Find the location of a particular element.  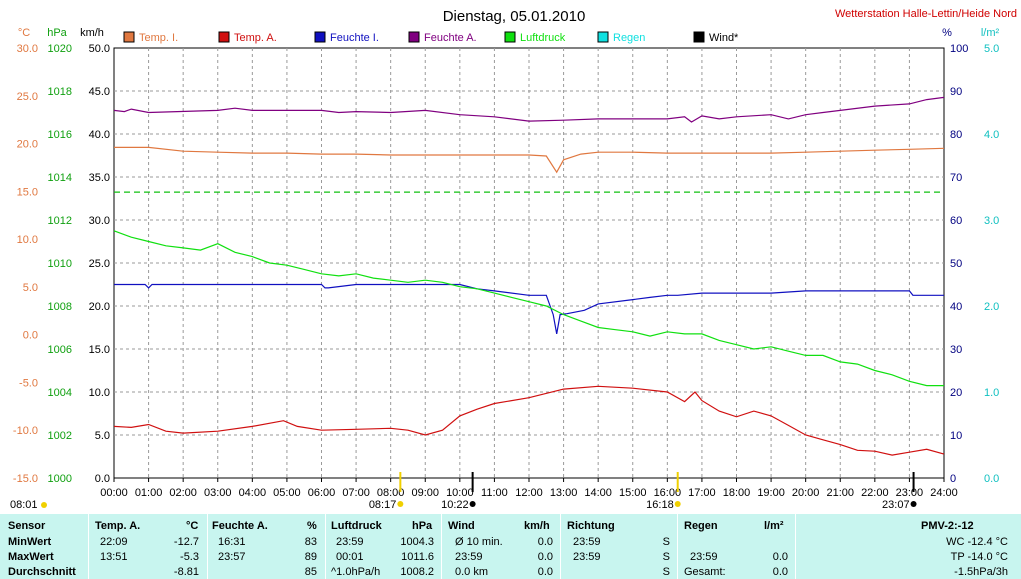

tick-kmh: 35.0 is located at coordinates (99, 178).